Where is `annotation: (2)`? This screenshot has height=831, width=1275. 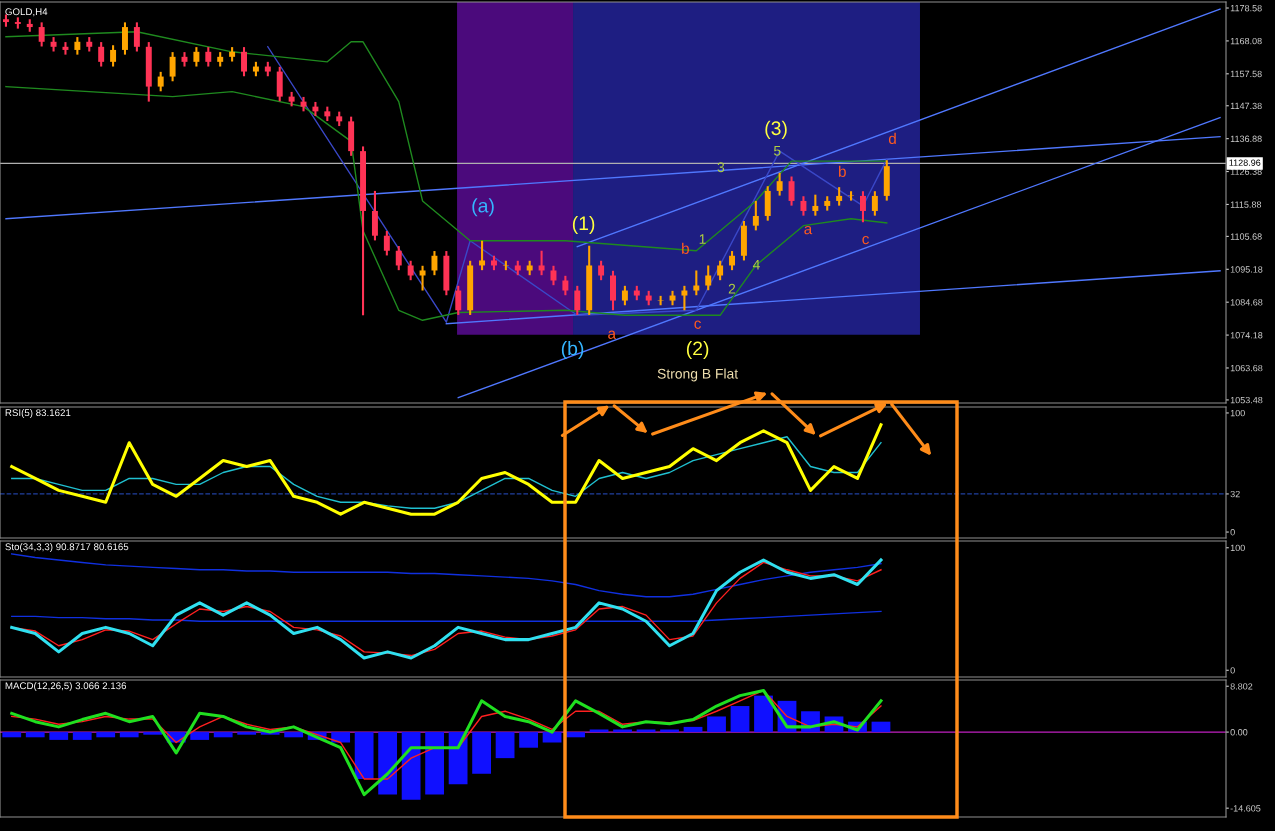
annotation: (2) is located at coordinates (697, 350).